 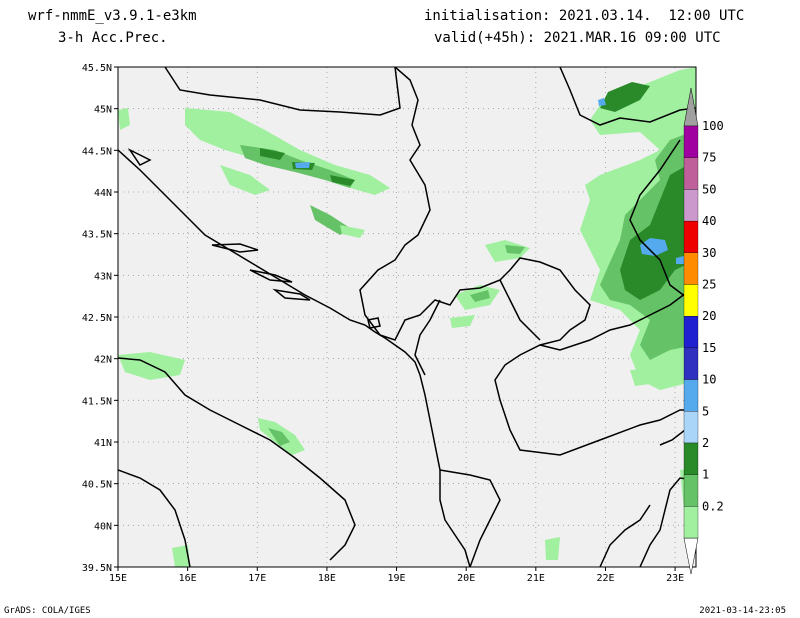 I want to click on lat-tick-label: 45N, so click(x=103, y=110).